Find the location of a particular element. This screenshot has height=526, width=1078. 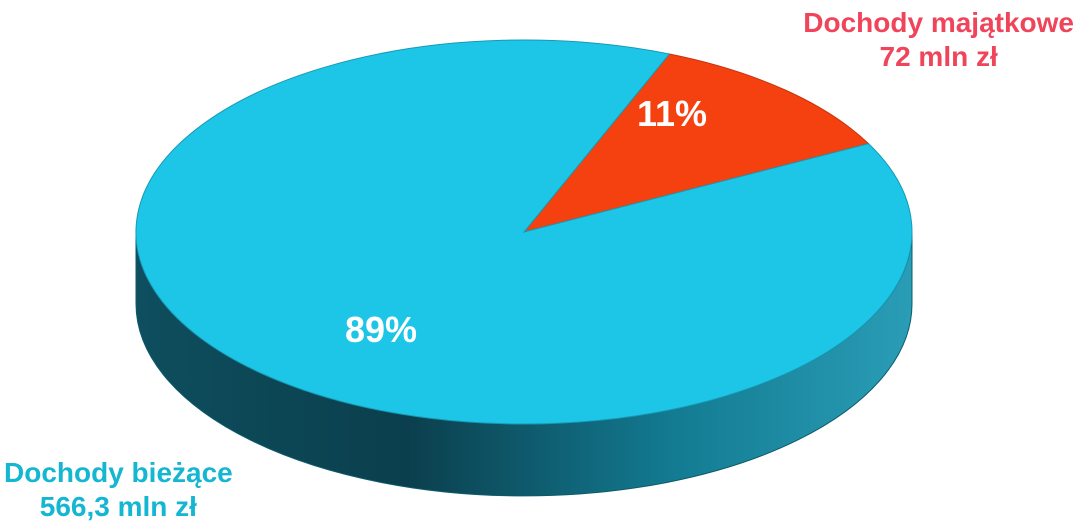

slice-label-majatkowe: Dochody majątkowe 72 mln zł is located at coordinates (938, 40).